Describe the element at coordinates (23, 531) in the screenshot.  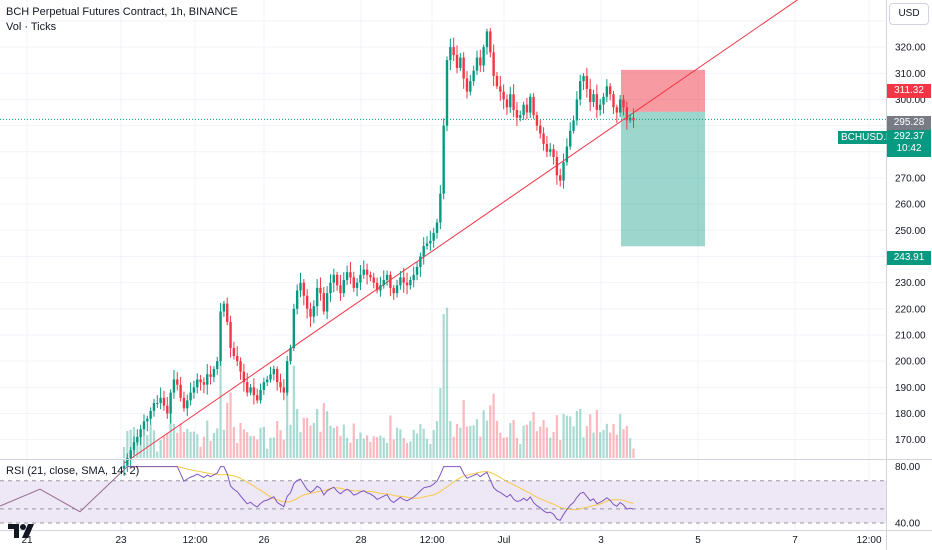
I see `tradingview-logo-icon` at that location.